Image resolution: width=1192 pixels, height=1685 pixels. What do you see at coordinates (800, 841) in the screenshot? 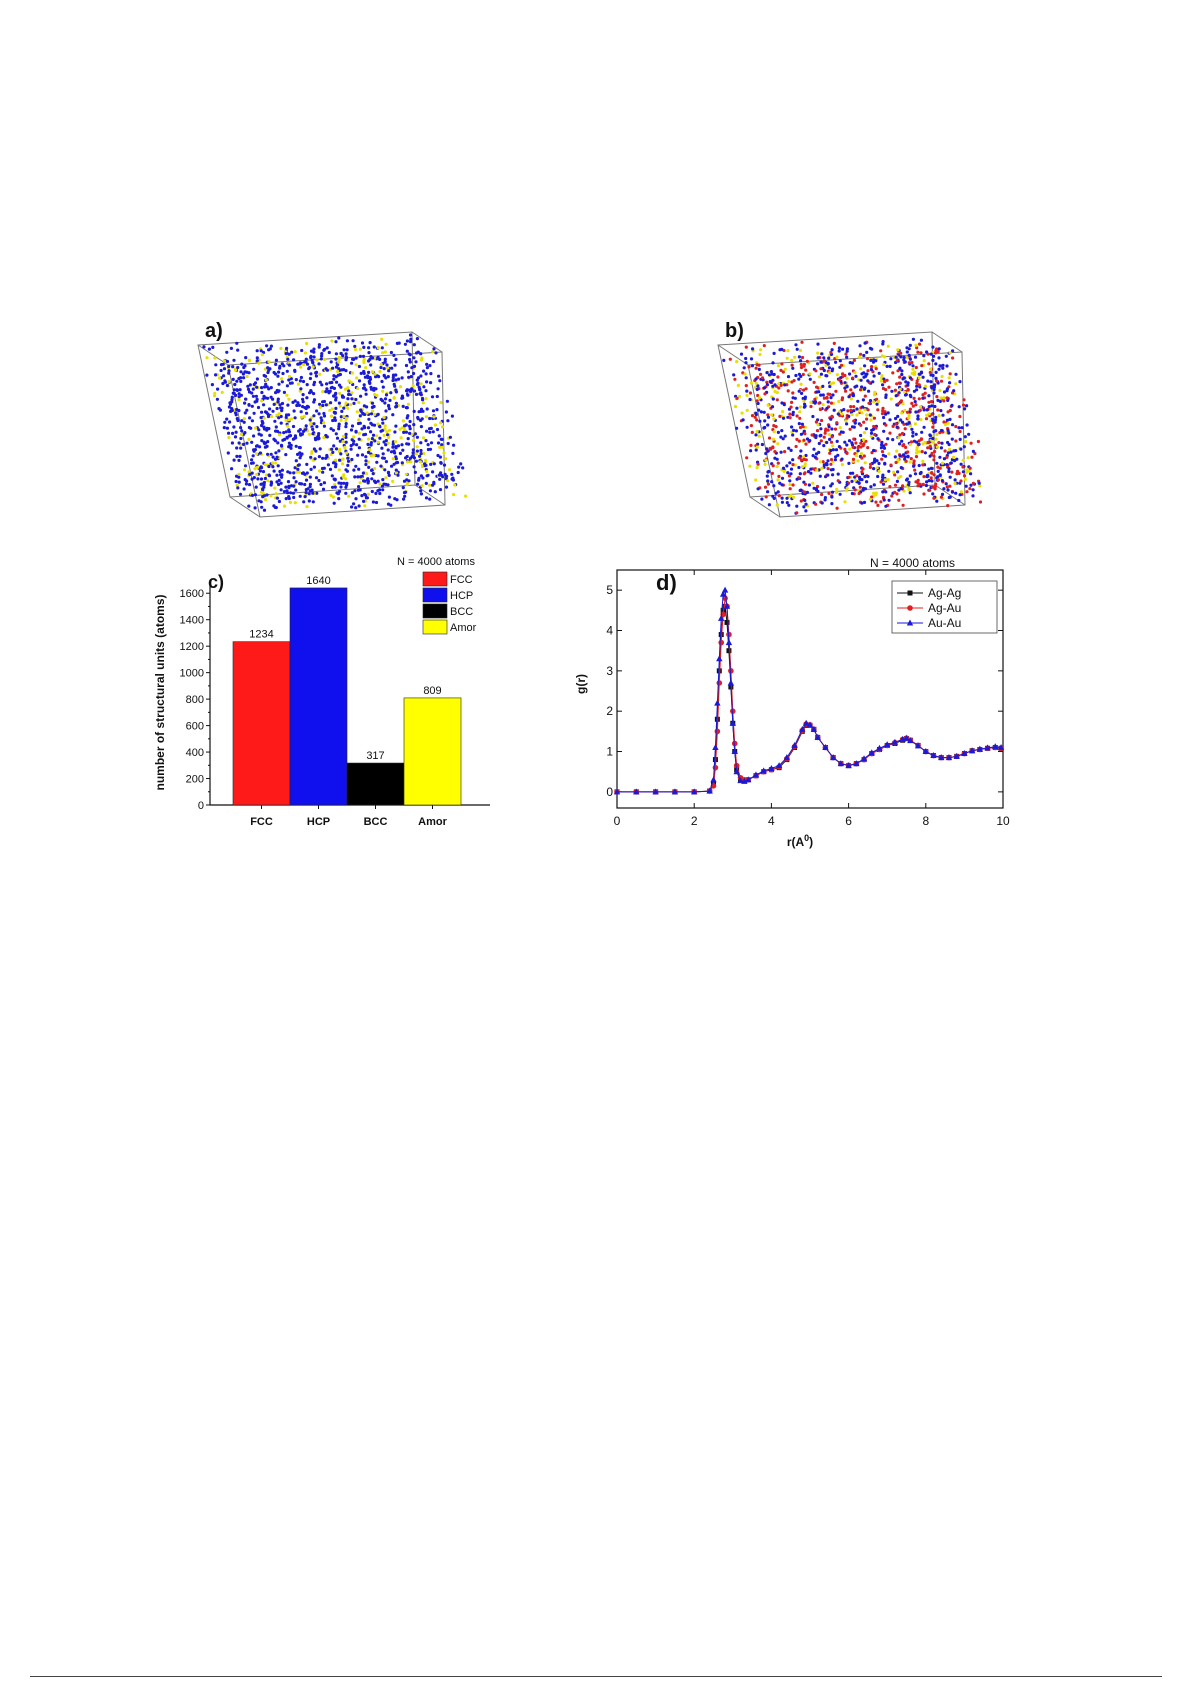
I see `x-axis-title: r(A0)` at bounding box center [800, 841].